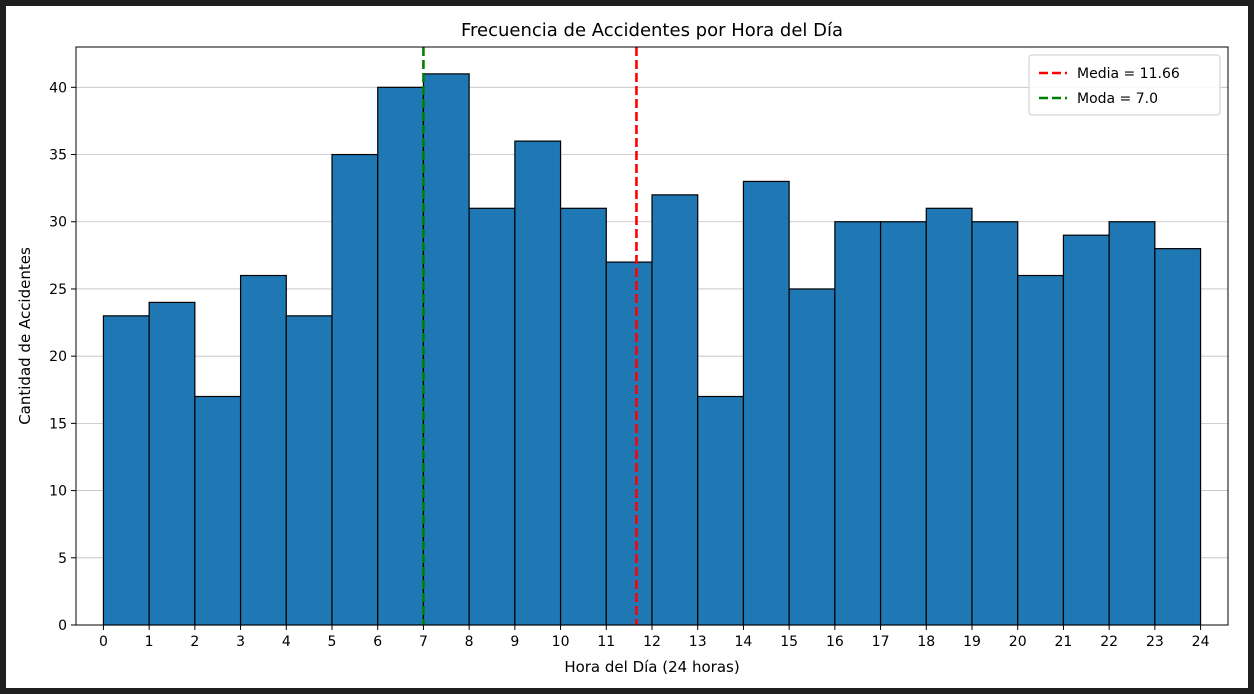 The height and width of the screenshot is (694, 1254). I want to click on x-tick-label: 17, so click(881, 642).